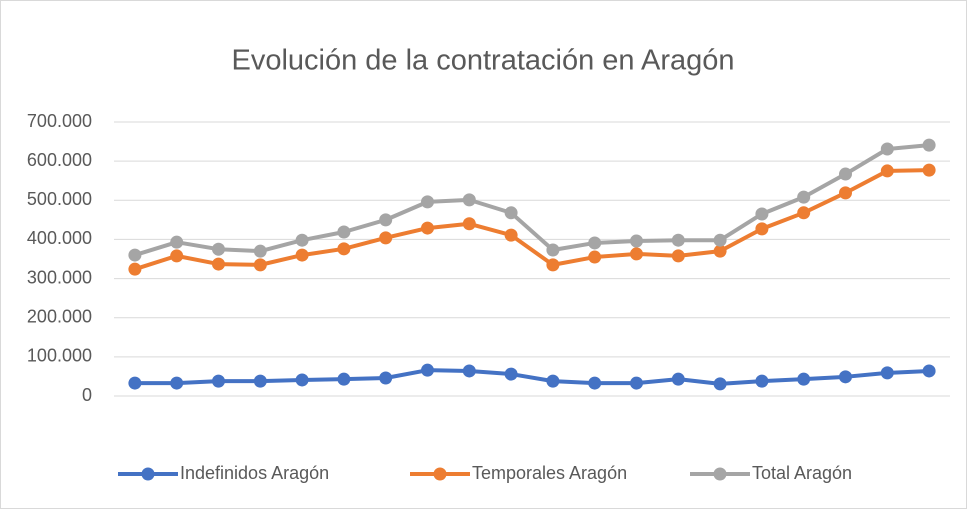  Describe the element at coordinates (532, 377) in the screenshot. I see `series-line` at that location.